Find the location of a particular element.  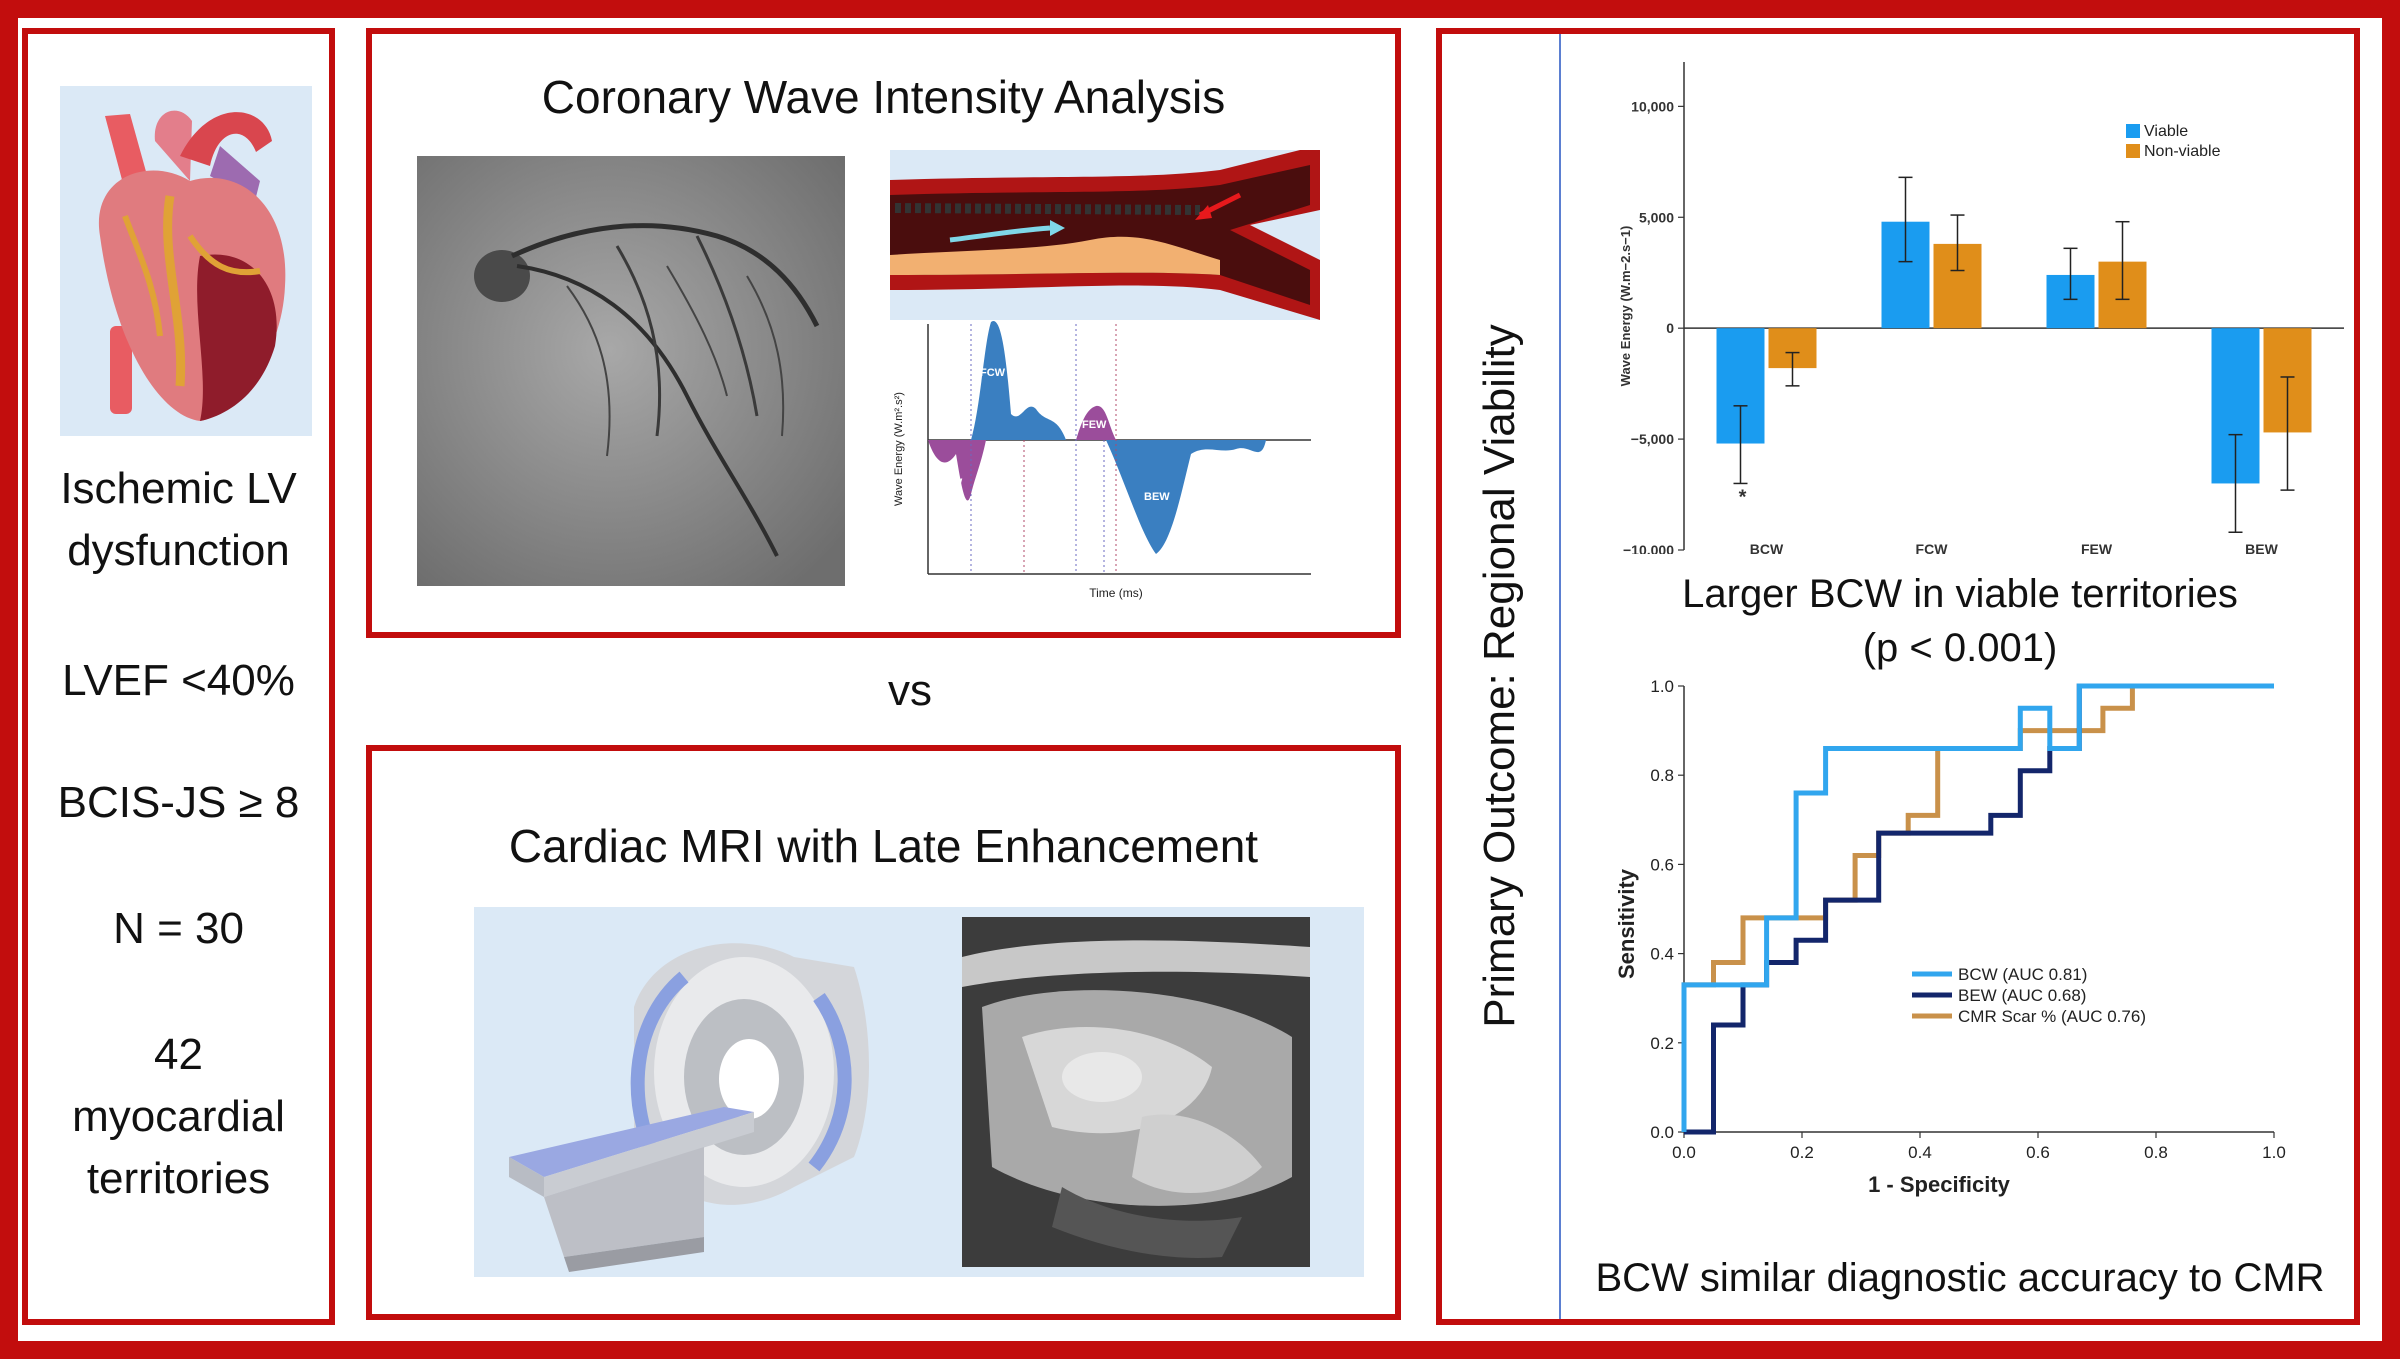

roc-x-tick-label: 0.2 is located at coordinates (1802, 1152).